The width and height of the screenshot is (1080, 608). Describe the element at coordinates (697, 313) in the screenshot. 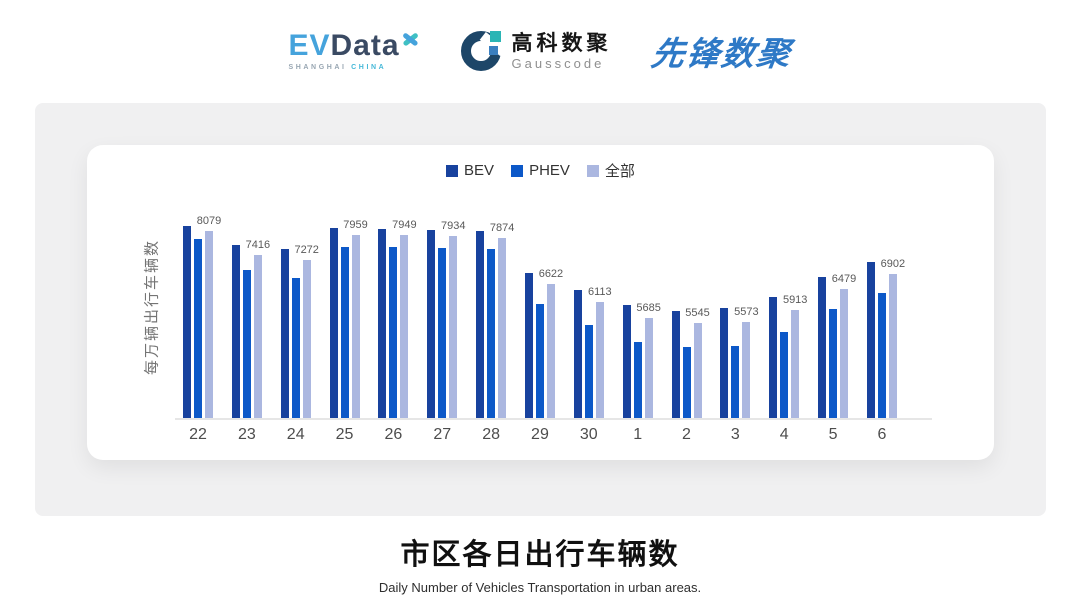

I see `bar-value-label-2: 5545` at that location.